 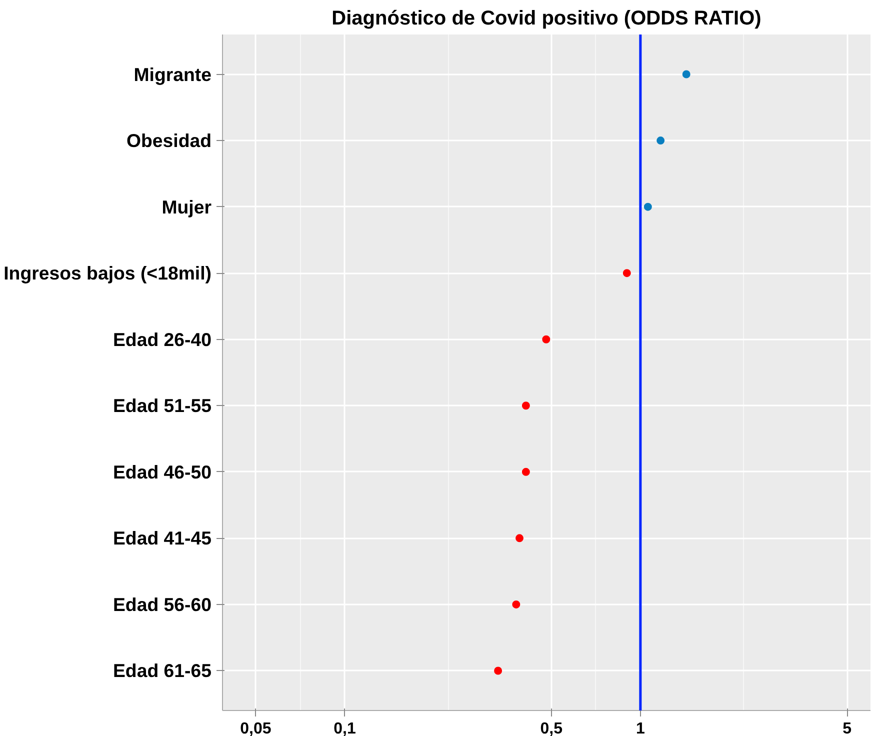 What do you see at coordinates (169, 141) in the screenshot?
I see `y-tick-label: Obesidad` at bounding box center [169, 141].